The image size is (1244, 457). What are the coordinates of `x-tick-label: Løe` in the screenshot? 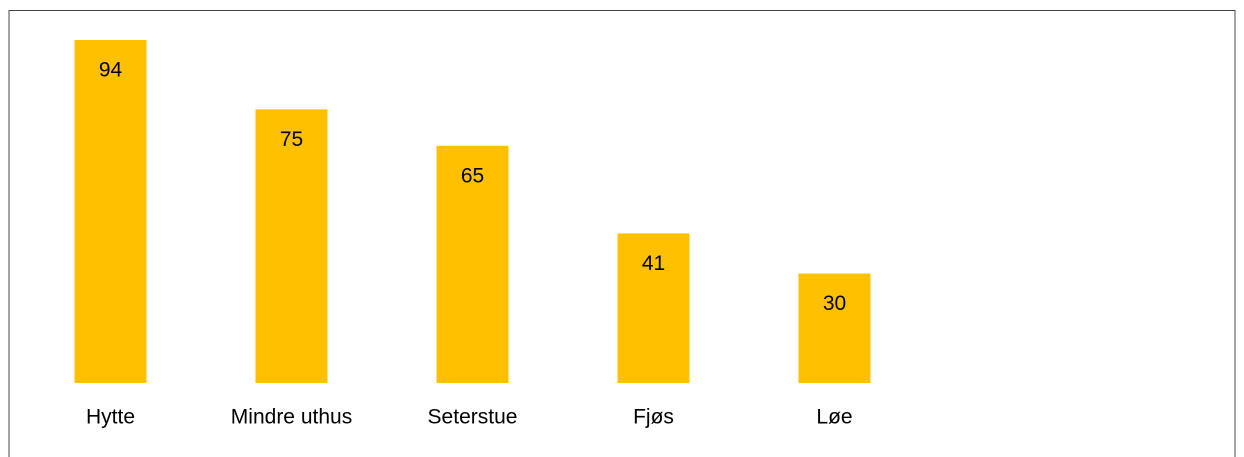 It's located at (834, 417).